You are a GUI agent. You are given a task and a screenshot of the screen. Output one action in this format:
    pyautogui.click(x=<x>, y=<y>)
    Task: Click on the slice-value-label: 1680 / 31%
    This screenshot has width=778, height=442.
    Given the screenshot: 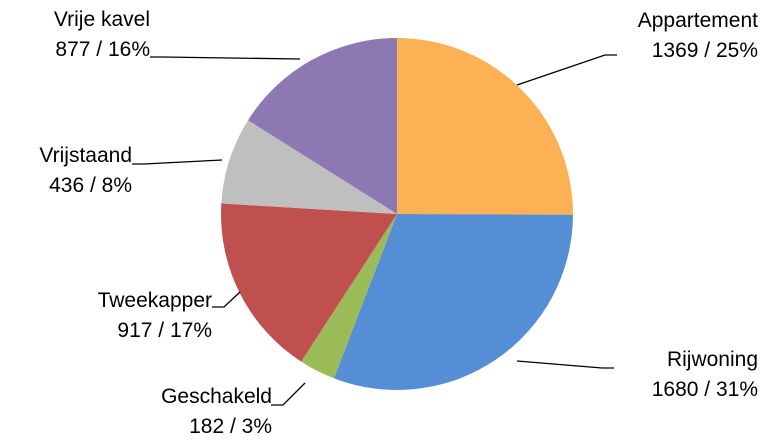 What is the action you would take?
    pyautogui.click(x=705, y=389)
    